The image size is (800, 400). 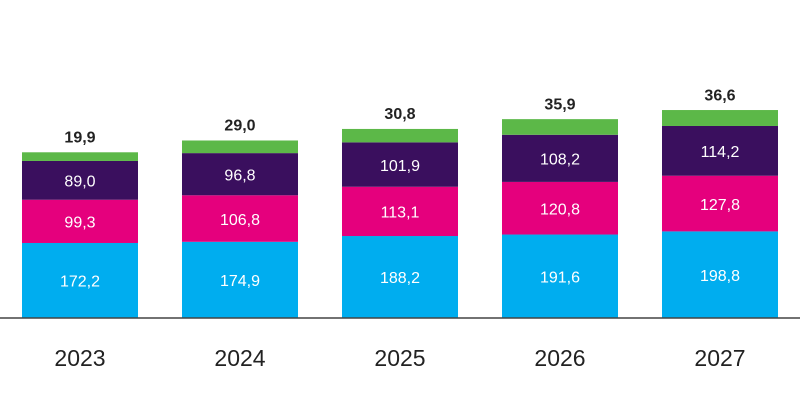 I want to click on value-label: 198,8, so click(x=720, y=276).